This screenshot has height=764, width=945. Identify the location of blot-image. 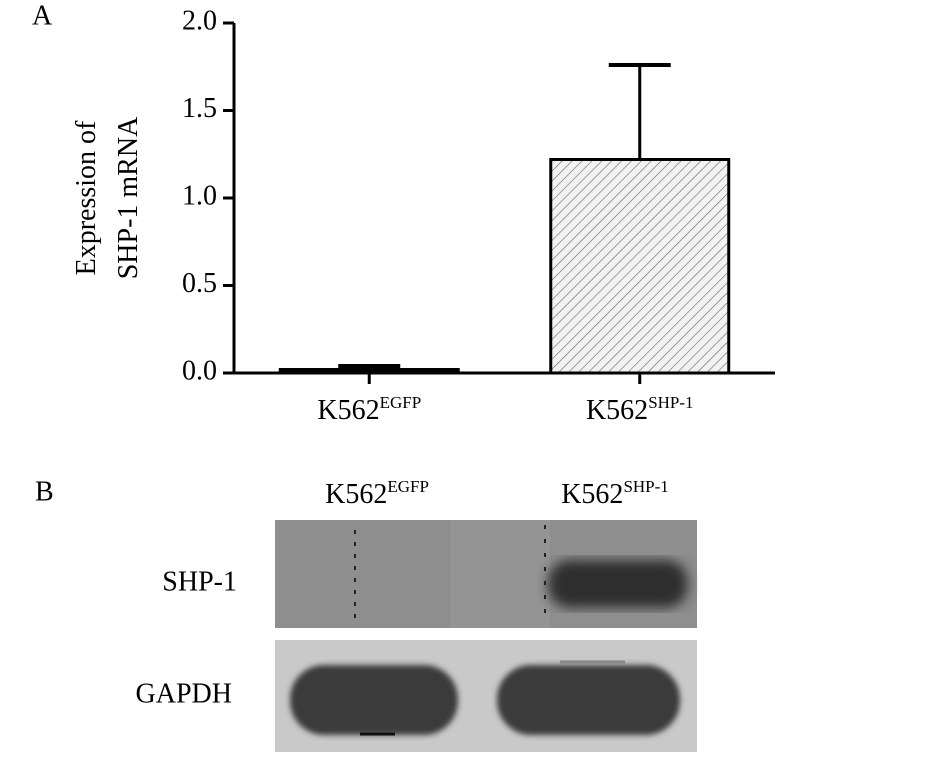
(486, 636).